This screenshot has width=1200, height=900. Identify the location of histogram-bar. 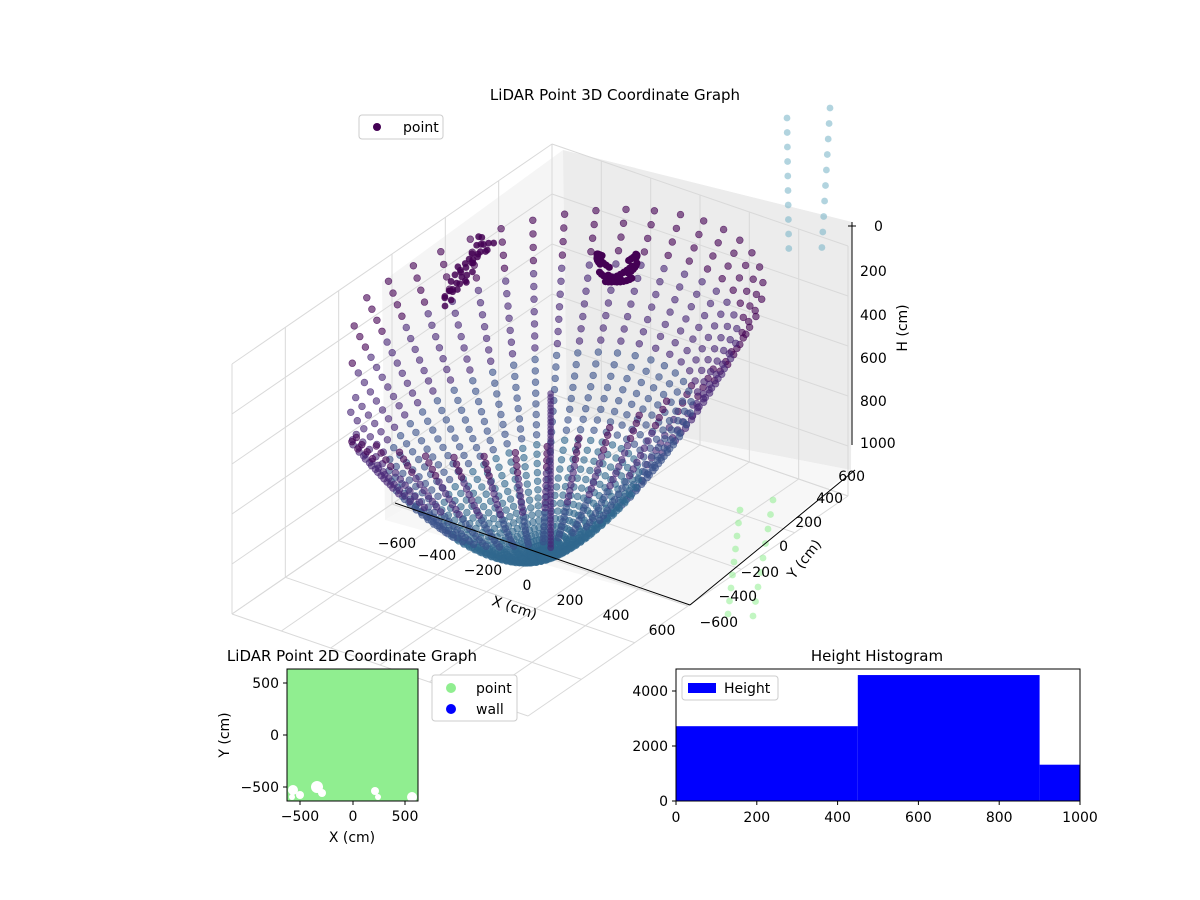
(1059, 782).